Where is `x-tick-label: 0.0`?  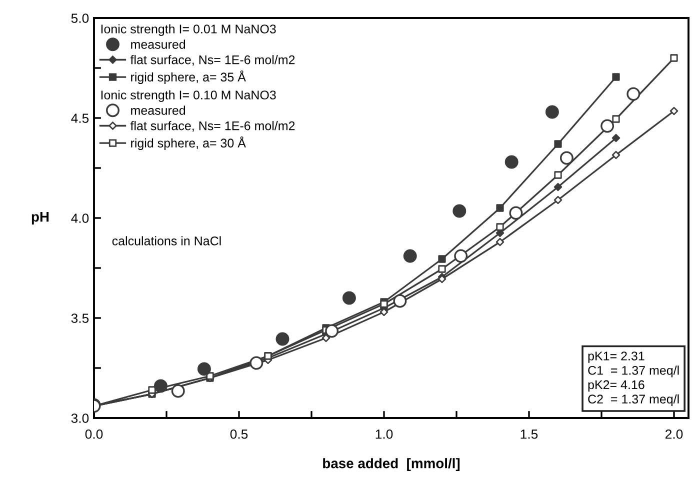
x-tick-label: 0.0 is located at coordinates (94, 434).